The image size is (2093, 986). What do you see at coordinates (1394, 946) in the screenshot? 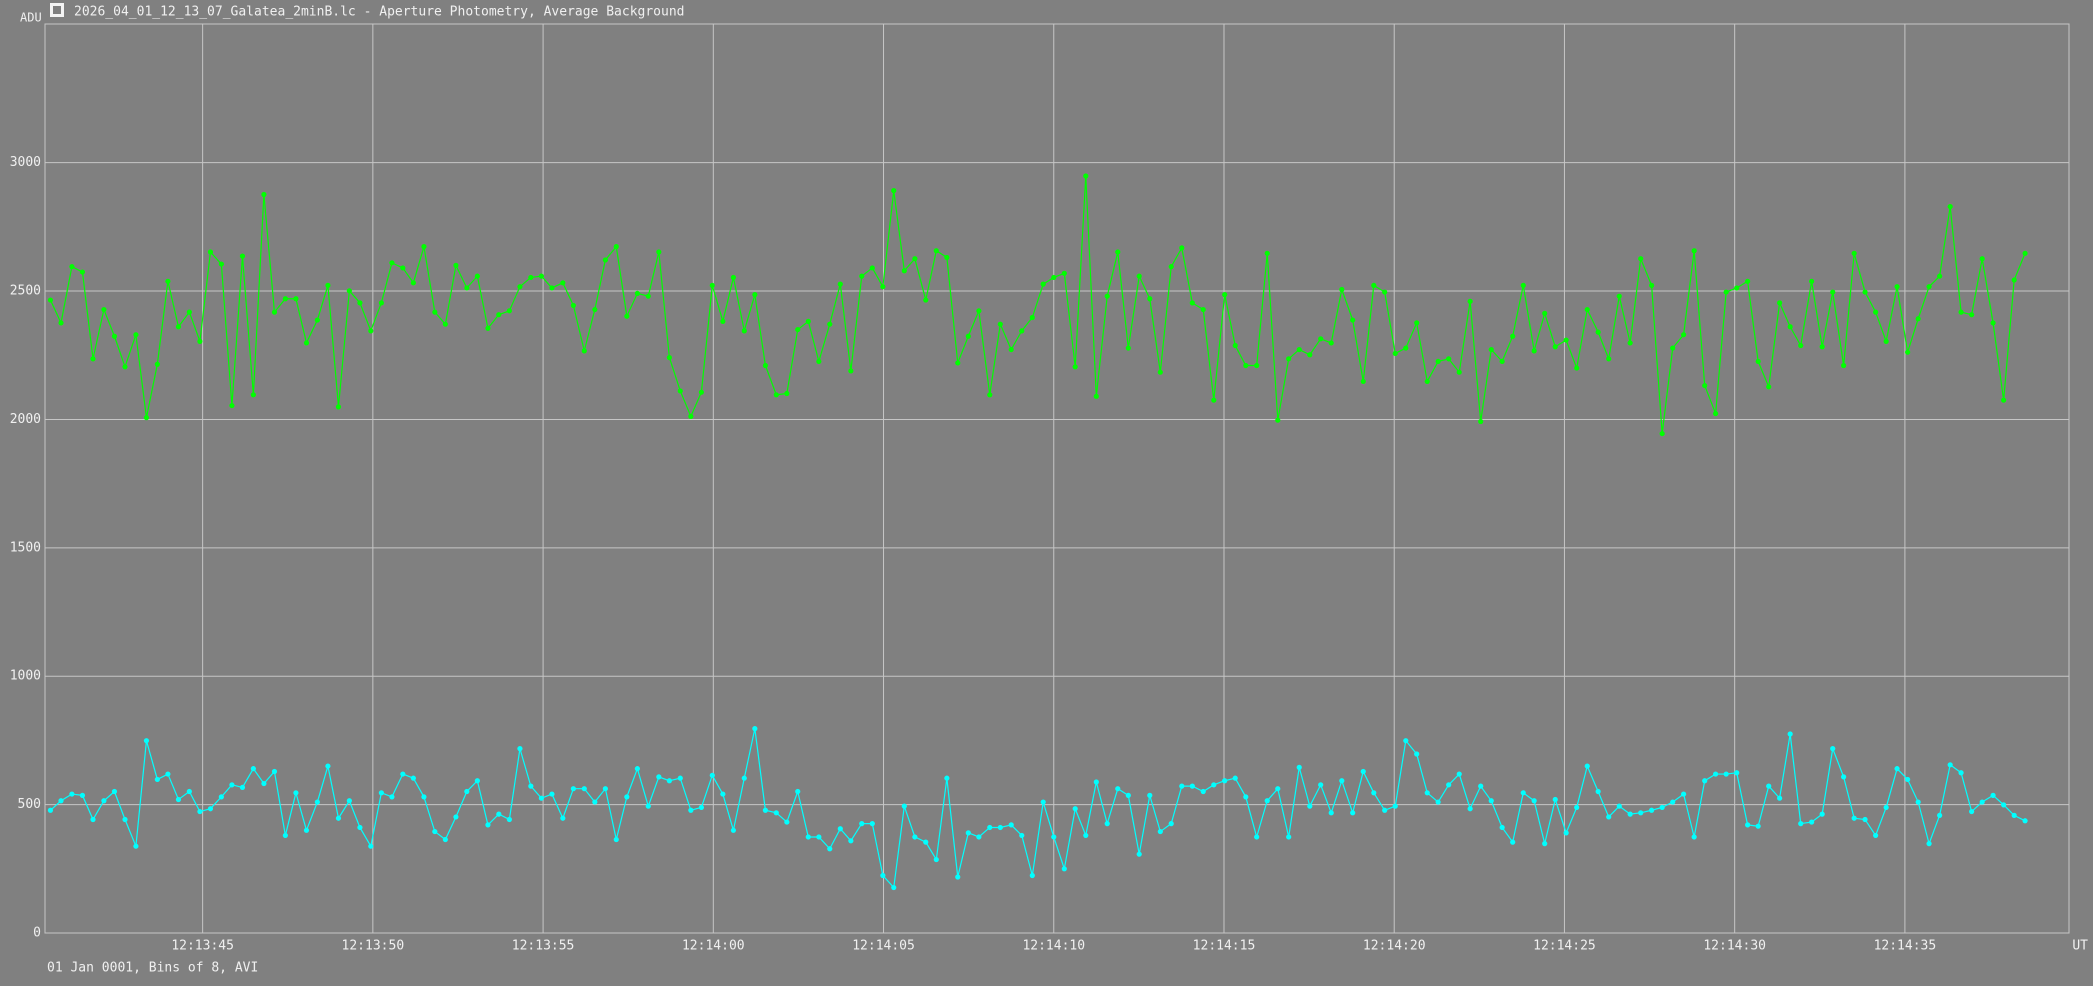
I see `x-tick-label: 12:14:20` at bounding box center [1394, 946].